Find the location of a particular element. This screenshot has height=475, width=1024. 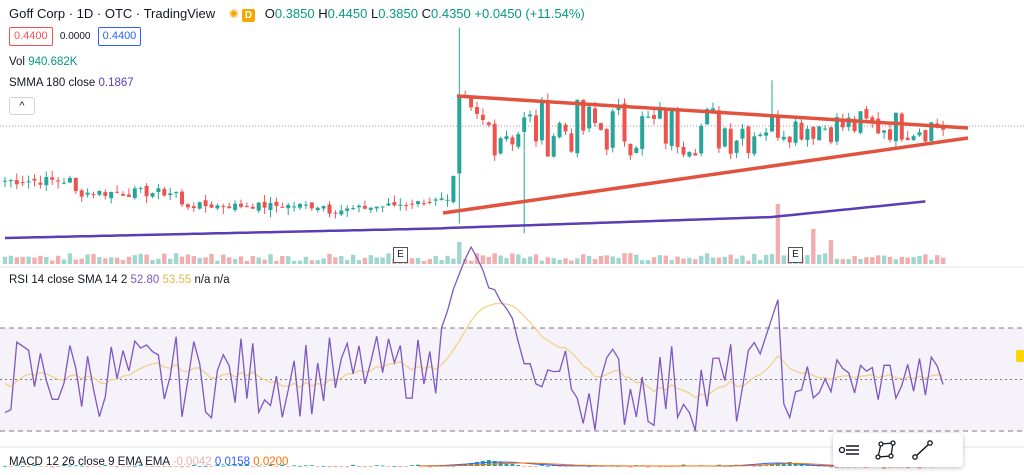

symbol-title: Goff Corp · 1D · OTC · TradingView is located at coordinates (112, 13).